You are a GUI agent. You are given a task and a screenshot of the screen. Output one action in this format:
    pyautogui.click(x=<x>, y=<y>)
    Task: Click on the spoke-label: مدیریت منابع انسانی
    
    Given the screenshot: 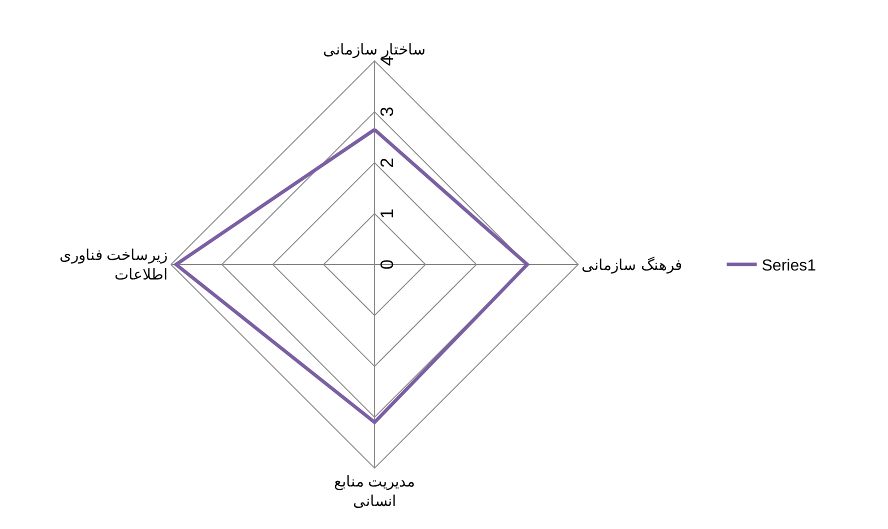 What is the action you would take?
    pyautogui.click(x=375, y=492)
    